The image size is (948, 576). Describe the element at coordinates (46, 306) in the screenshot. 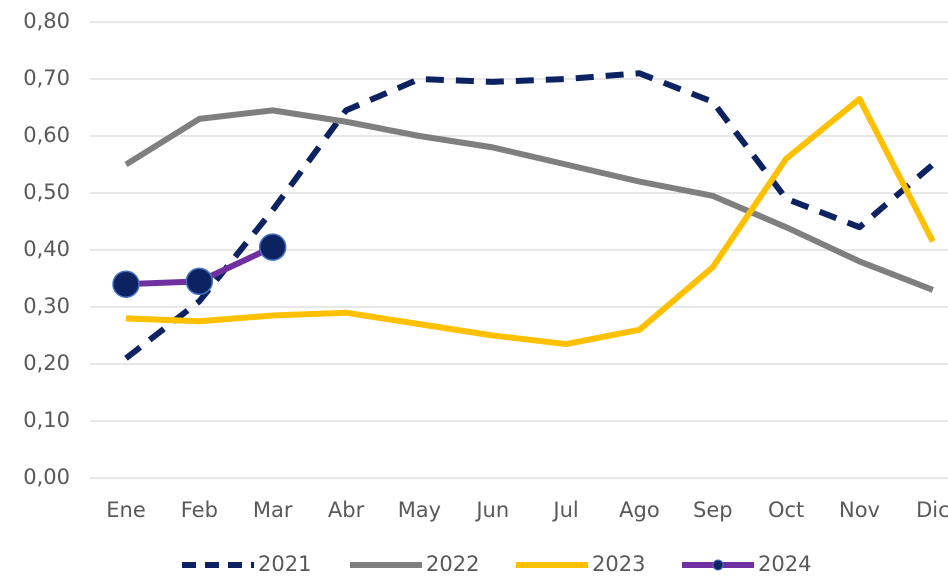

I see `y-tick-label: 0,30` at that location.